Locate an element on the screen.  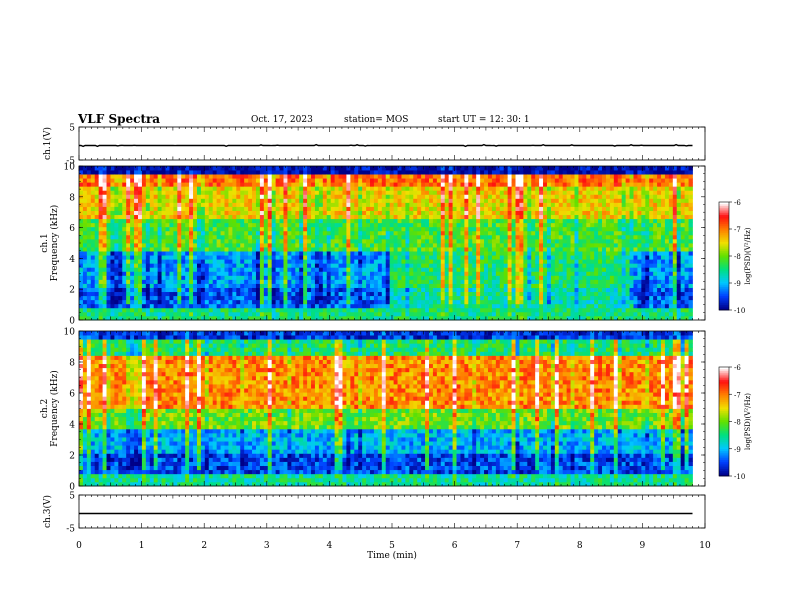
ylabel-ch1-spectrogram: ch.1 is located at coordinates (45, 242).